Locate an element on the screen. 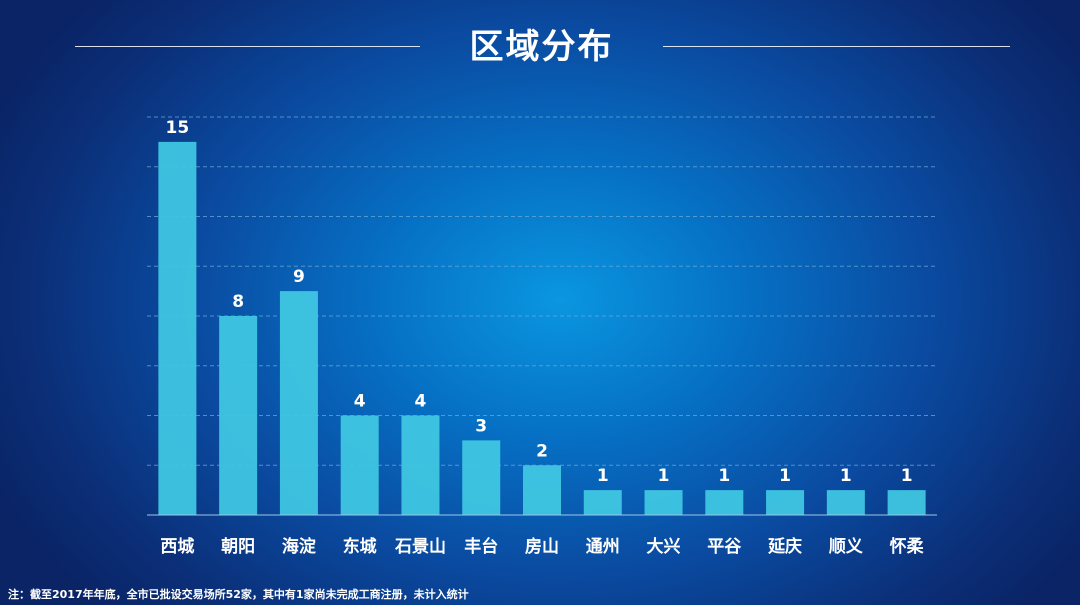  category-label: 房山 is located at coordinates (542, 546).